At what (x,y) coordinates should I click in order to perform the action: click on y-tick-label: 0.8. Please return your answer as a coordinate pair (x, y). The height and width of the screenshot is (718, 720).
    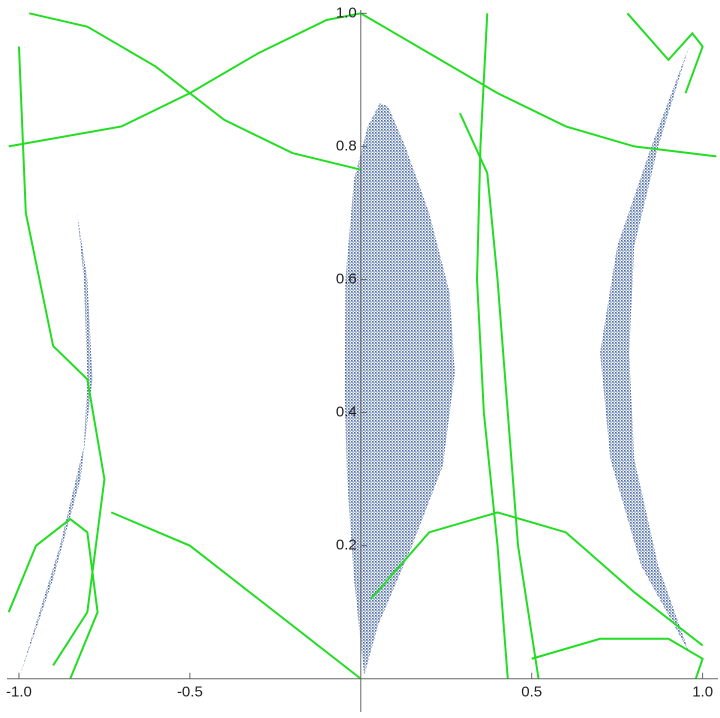
    Looking at the image, I should click on (346, 145).